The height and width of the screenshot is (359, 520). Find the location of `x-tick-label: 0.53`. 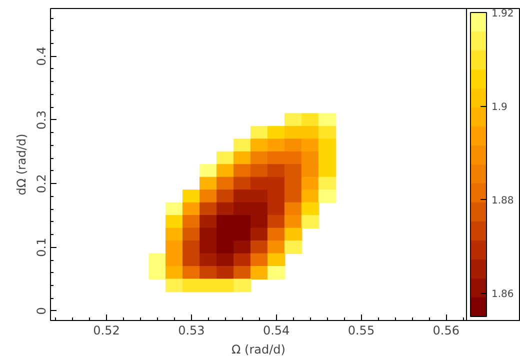

x-tick-label: 0.53 is located at coordinates (191, 331).